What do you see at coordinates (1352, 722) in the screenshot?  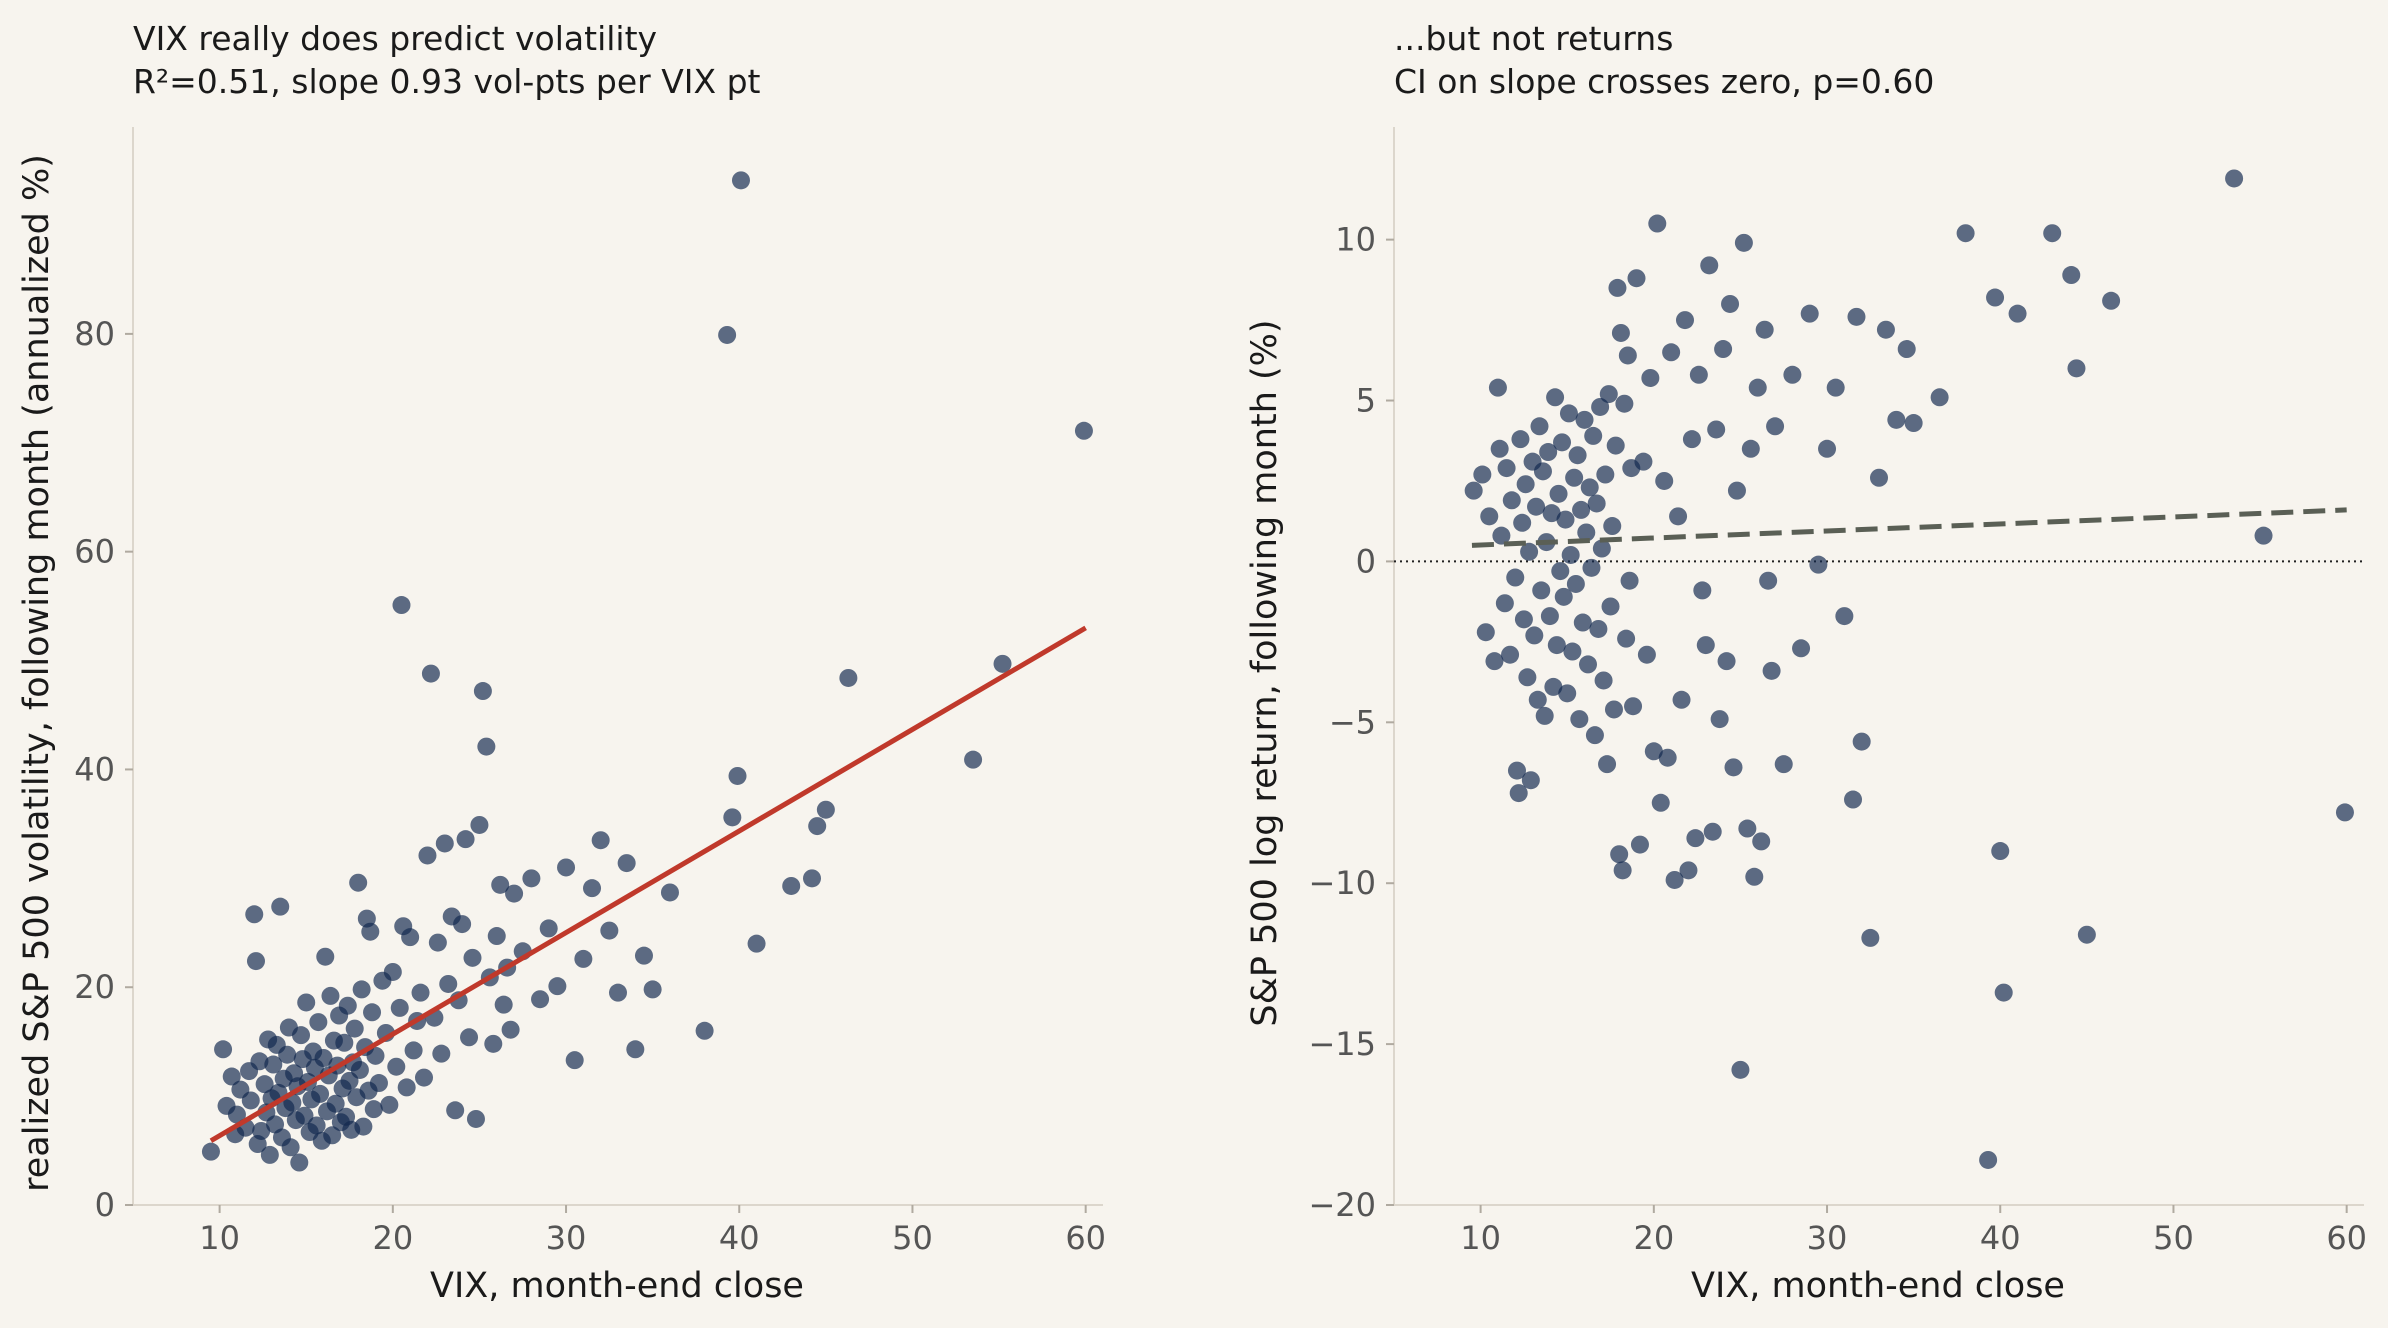 I see `y-tick-label: −5` at bounding box center [1352, 722].